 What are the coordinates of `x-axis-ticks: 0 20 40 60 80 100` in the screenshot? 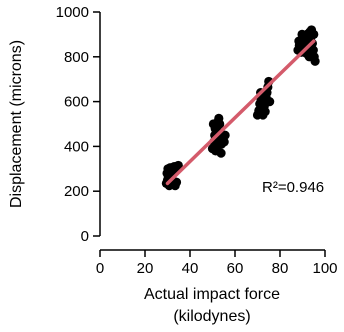 It's located at (217, 263).